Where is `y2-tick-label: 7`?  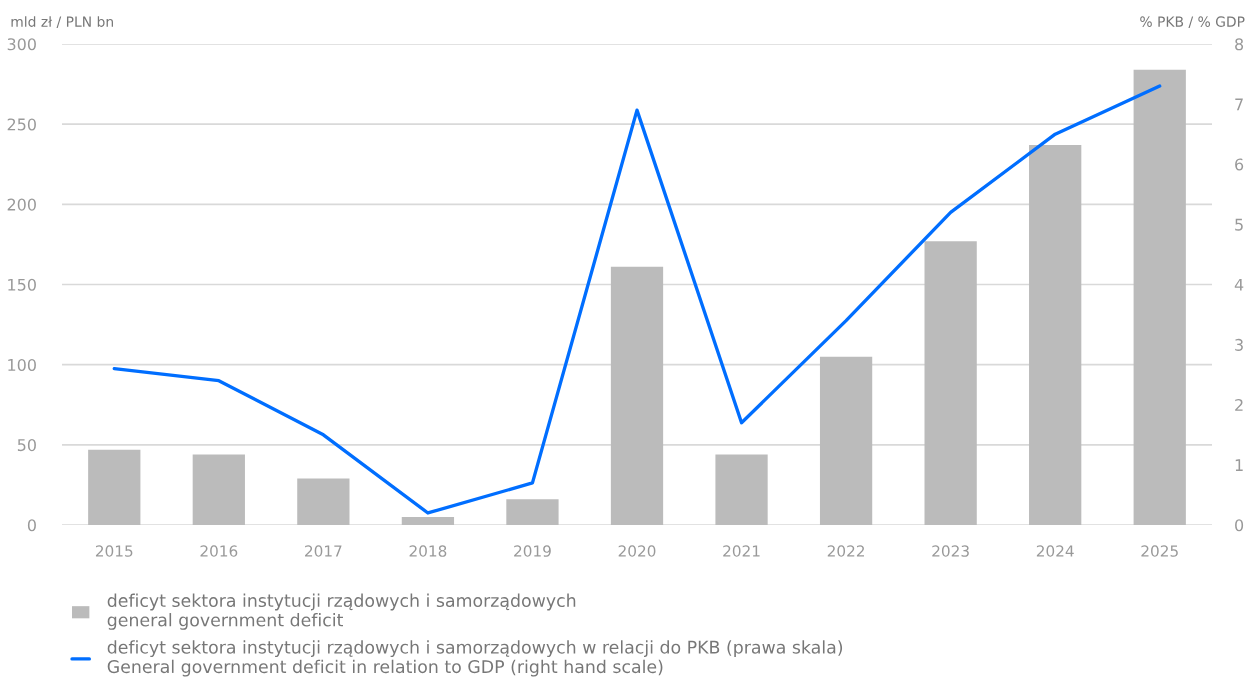 y2-tick-label: 7 is located at coordinates (1239, 104).